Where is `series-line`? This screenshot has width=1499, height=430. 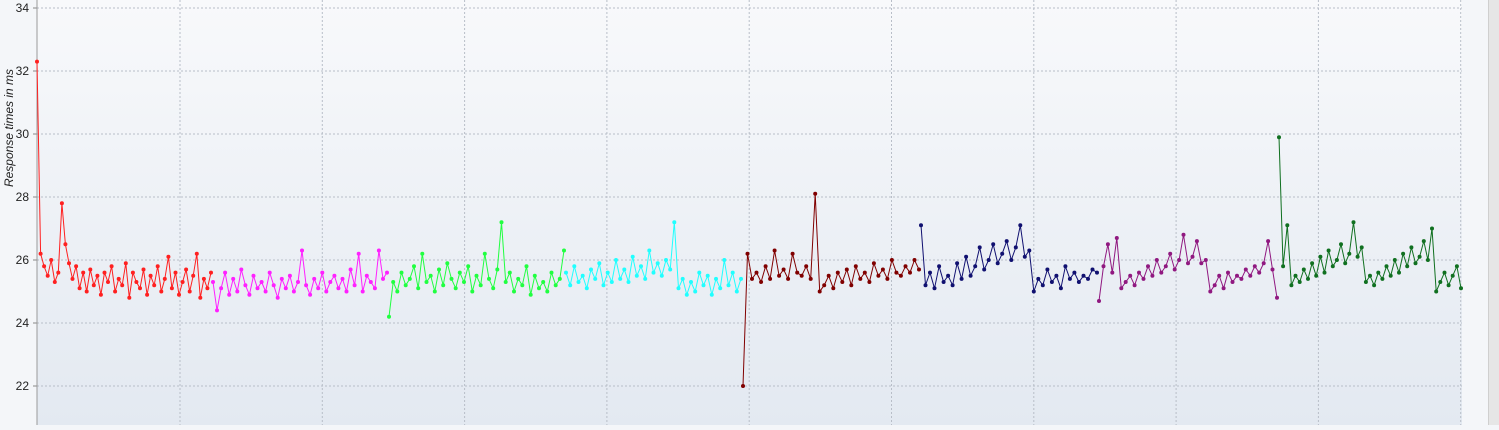
series-line is located at coordinates (300, 280).